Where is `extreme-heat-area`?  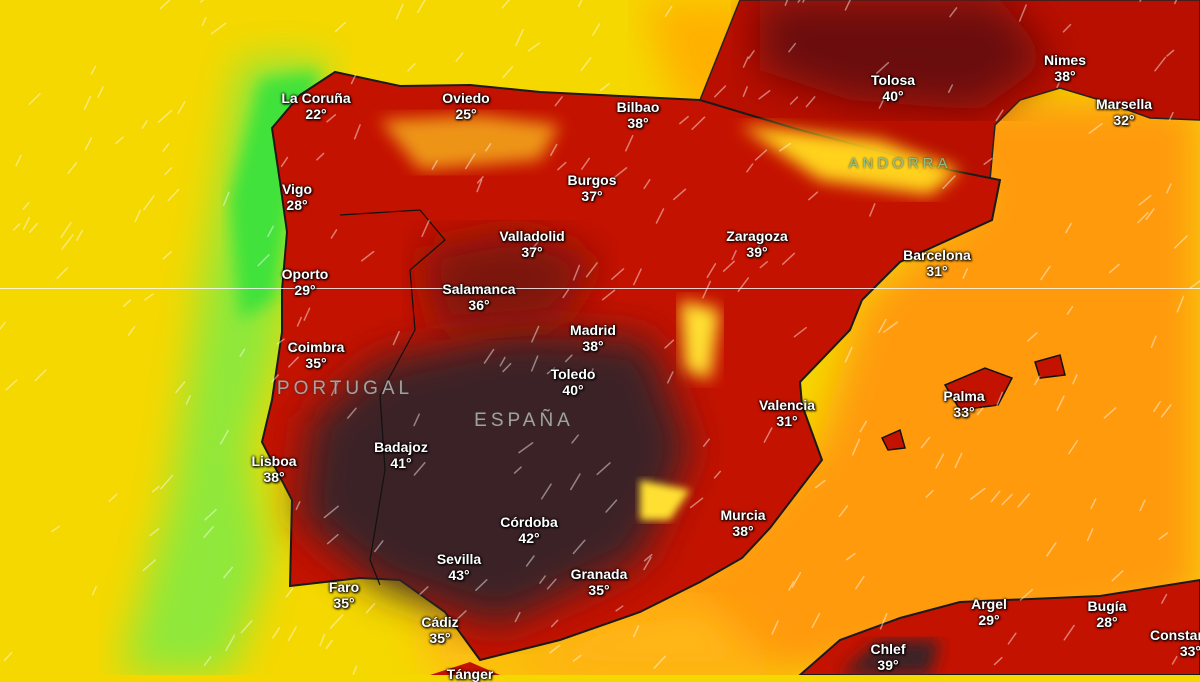 extreme-heat-area is located at coordinates (495, 477).